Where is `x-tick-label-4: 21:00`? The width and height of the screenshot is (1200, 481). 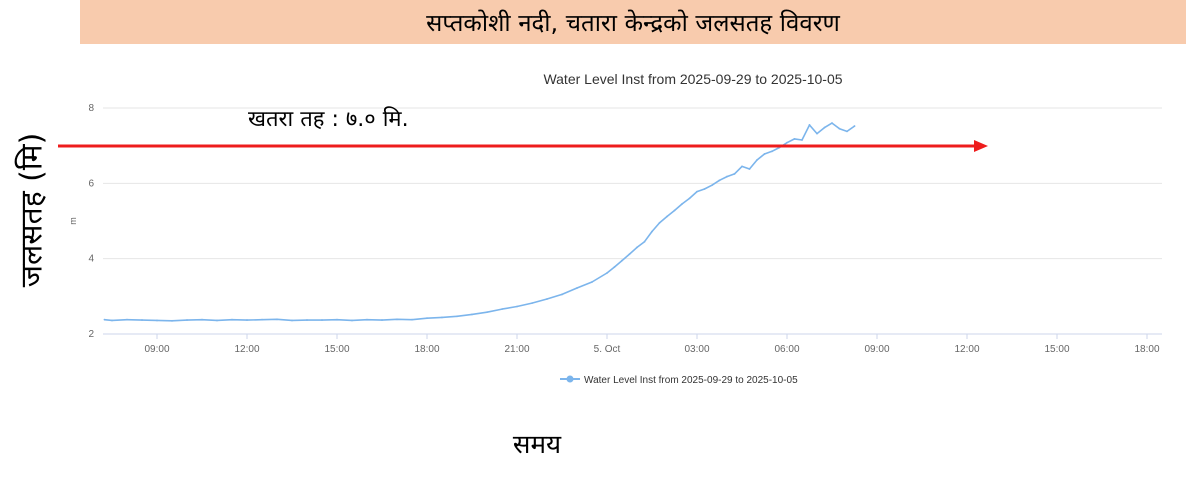 x-tick-label-4: 21:00 is located at coordinates (516, 349).